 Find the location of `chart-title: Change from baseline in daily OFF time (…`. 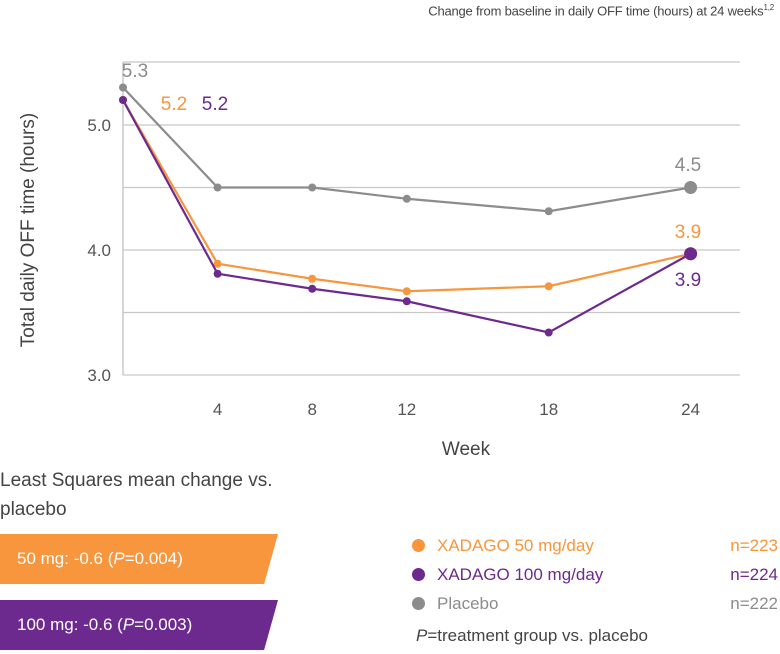

chart-title: Change from baseline in daily OFF time (… is located at coordinates (601, 11).